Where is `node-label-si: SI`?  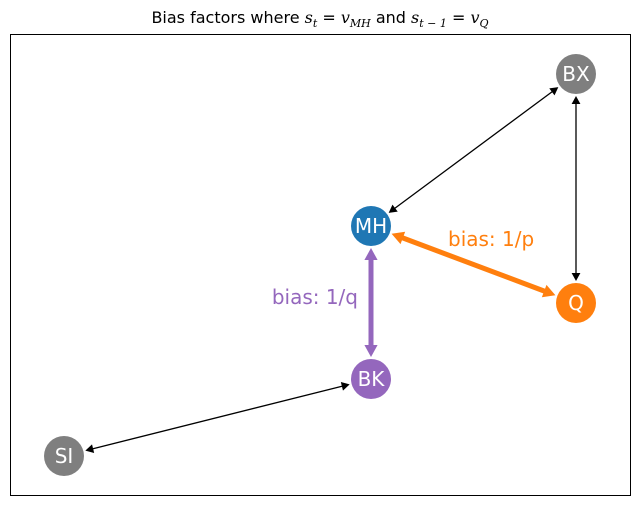
node-label-si: SI is located at coordinates (64, 456).